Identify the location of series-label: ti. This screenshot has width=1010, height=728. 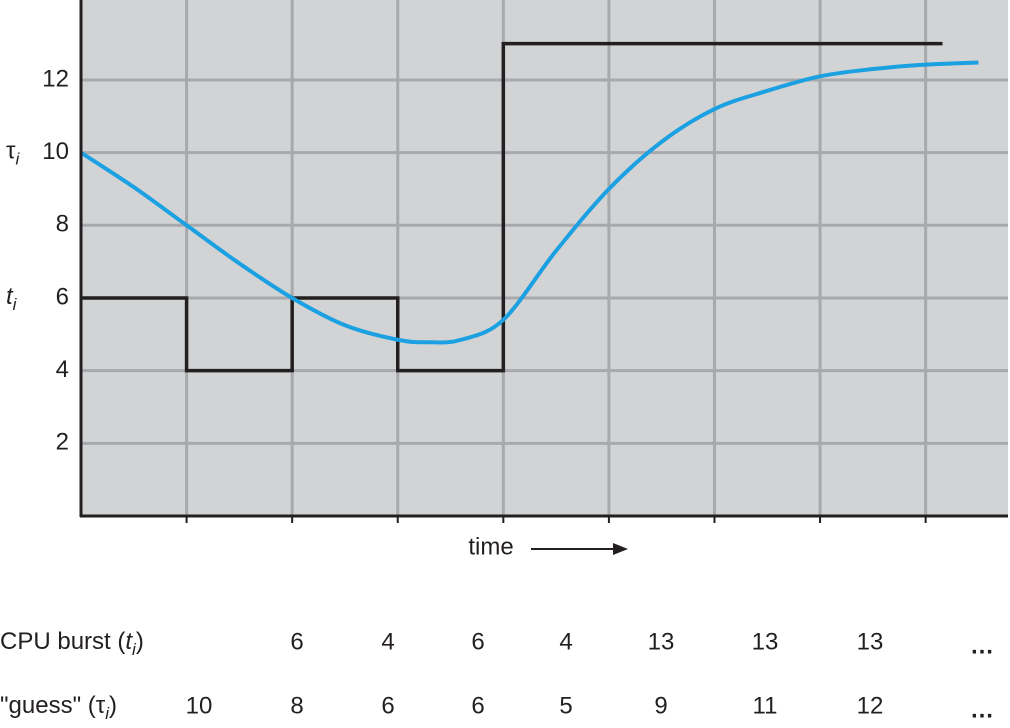
(12, 298).